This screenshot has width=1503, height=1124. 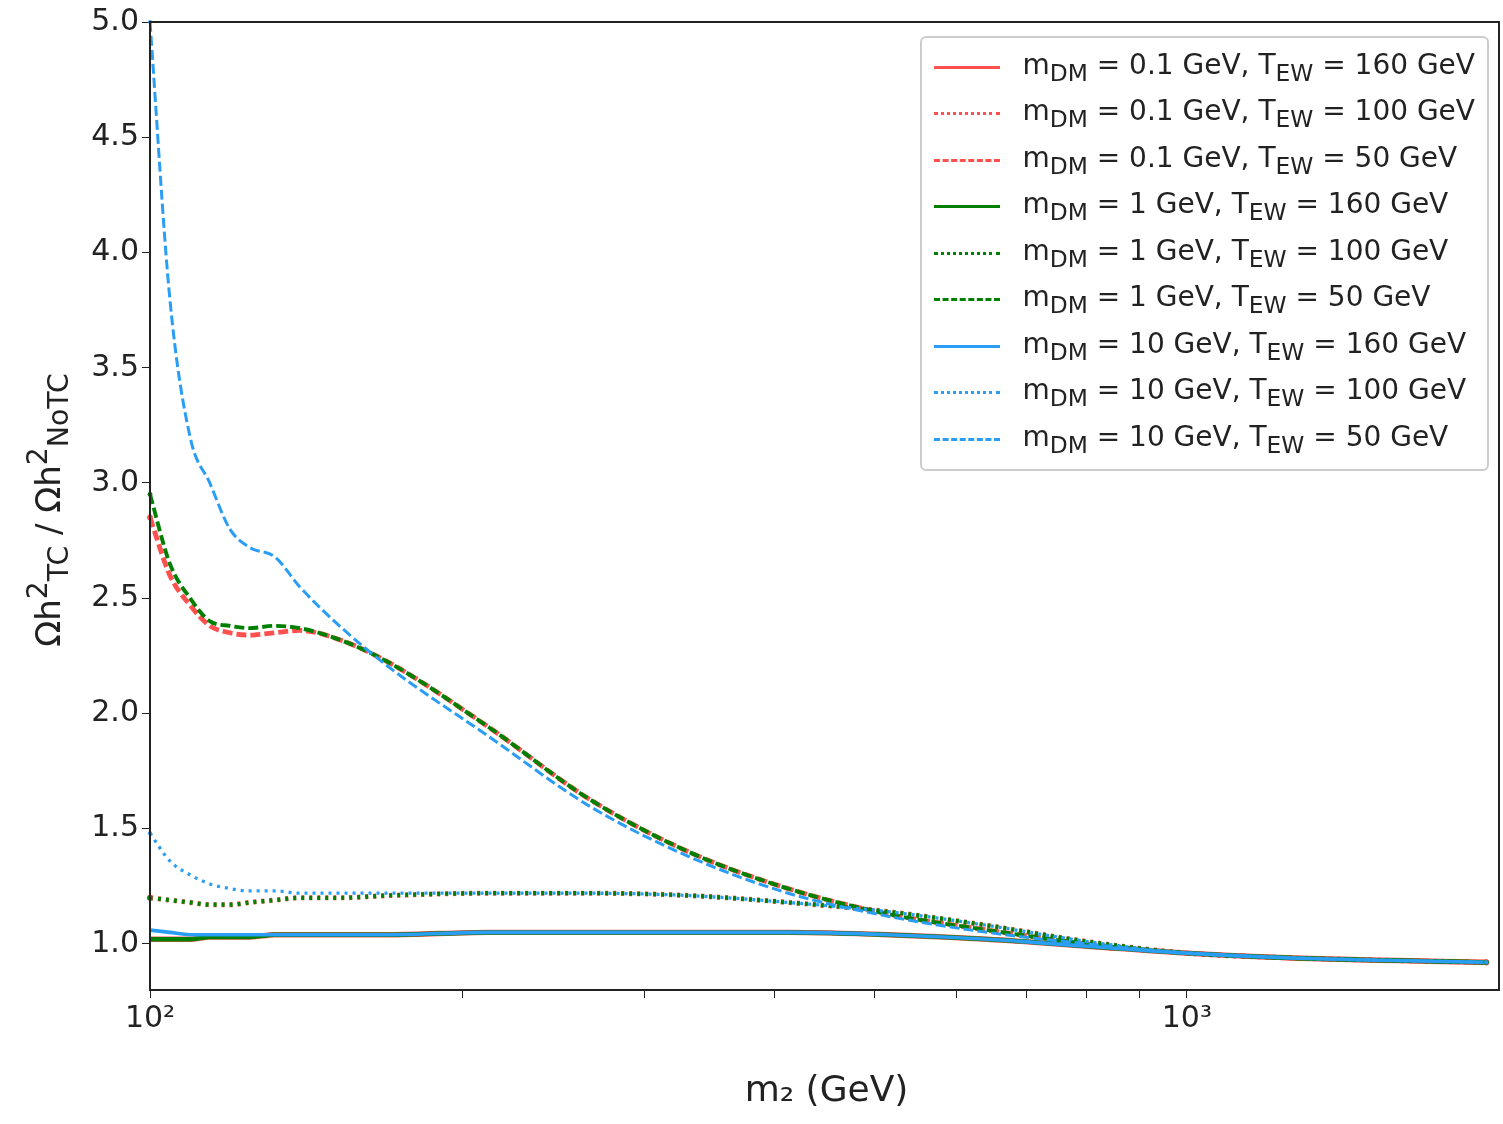 What do you see at coordinates (1226, 300) in the screenshot?
I see `legend-label: m$_{DM}$ = 1 GeV, T$_{EW}$ = 50 GeV` at bounding box center [1226, 300].